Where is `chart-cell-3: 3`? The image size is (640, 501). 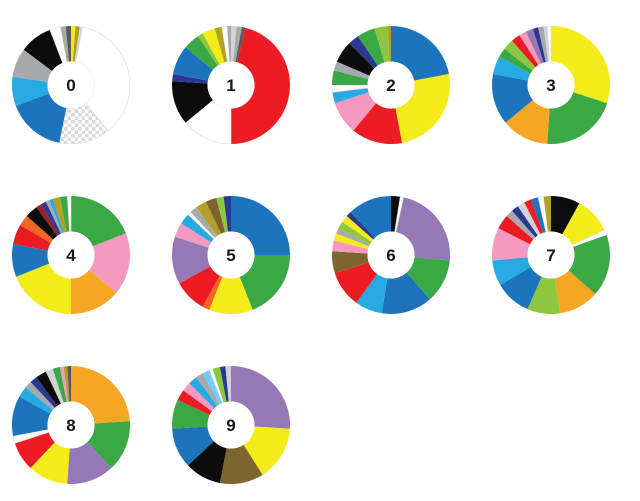 chart-cell-3: 3 is located at coordinates (560, 85).